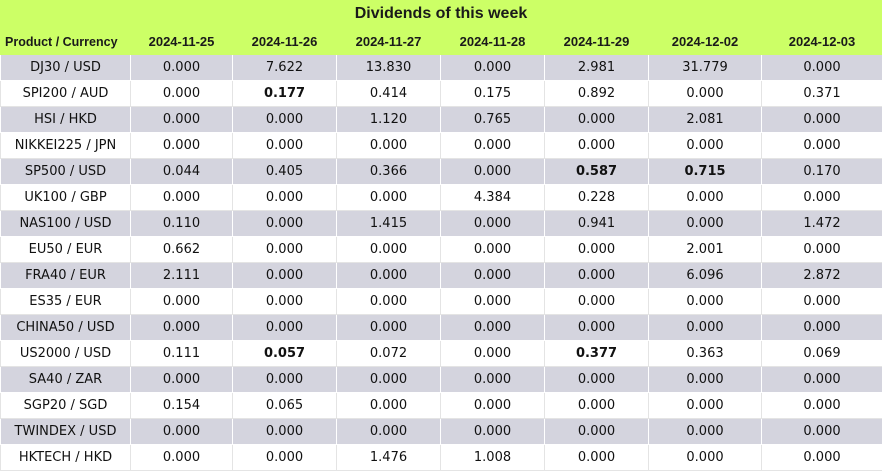 The height and width of the screenshot is (471, 882). What do you see at coordinates (66, 198) in the screenshot?
I see `product-cell: UK100 / GBP` at bounding box center [66, 198].